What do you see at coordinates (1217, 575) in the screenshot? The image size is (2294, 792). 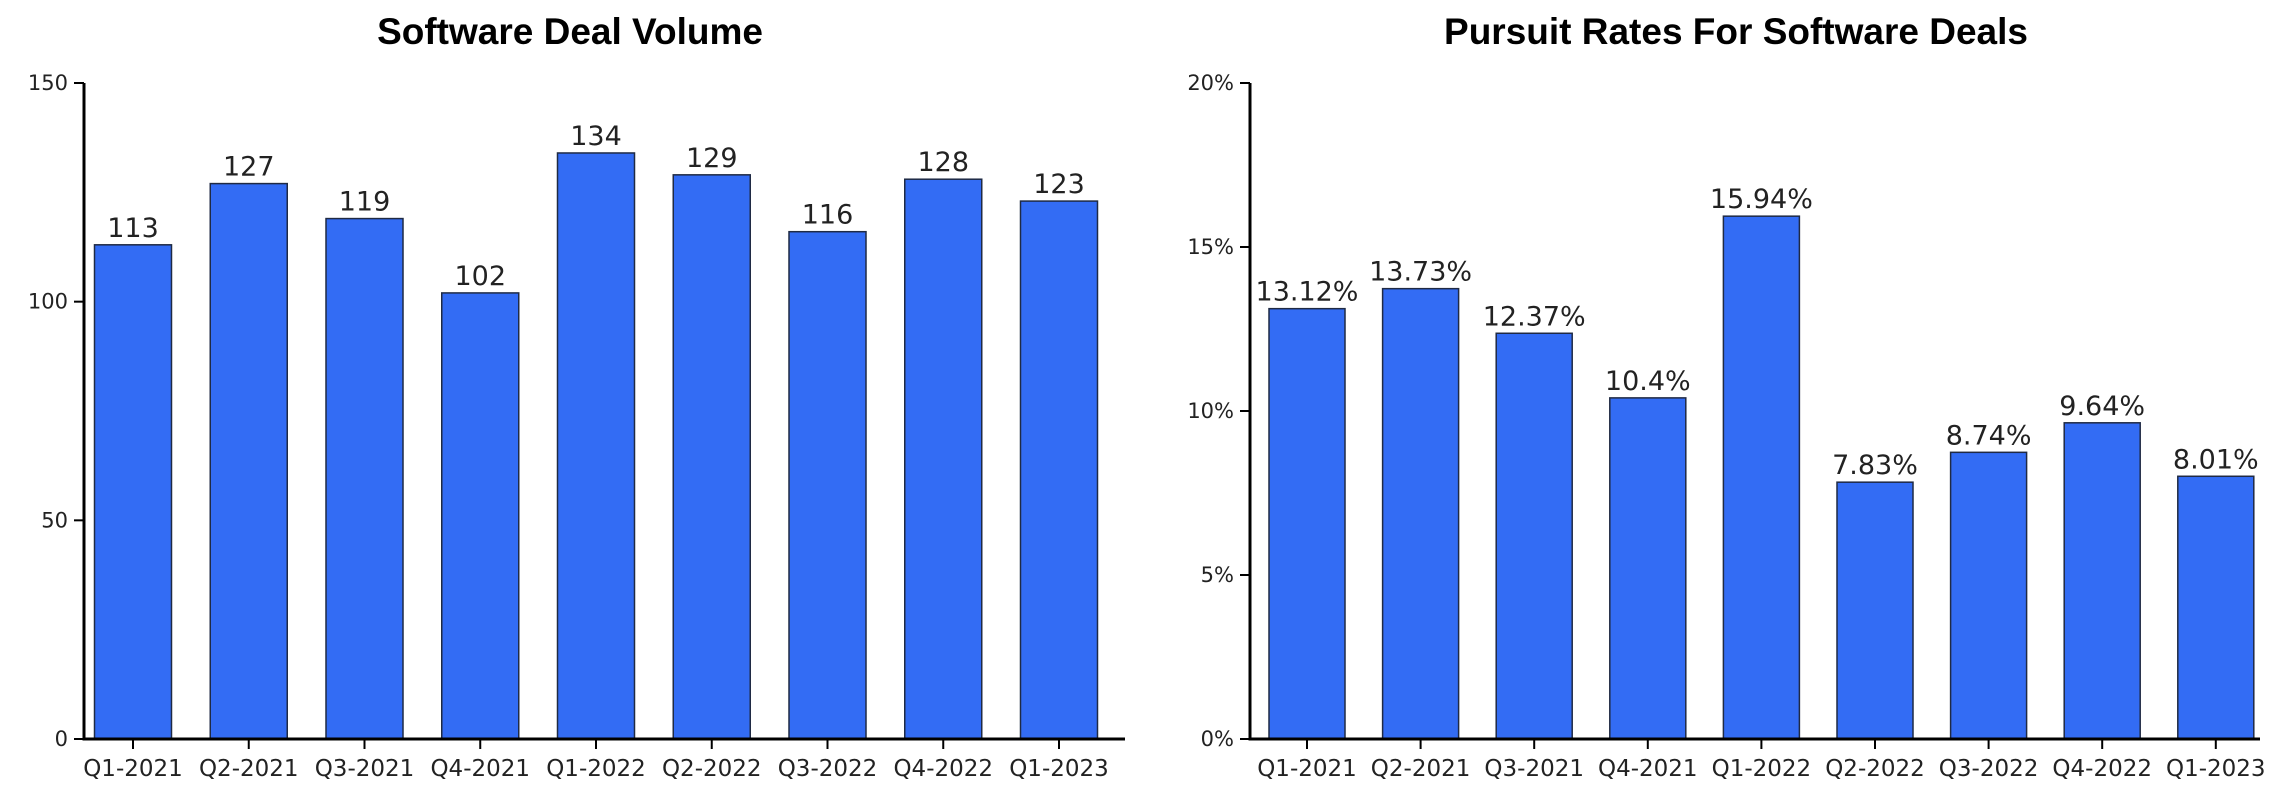 I see `y-tick-label: 5%` at bounding box center [1217, 575].